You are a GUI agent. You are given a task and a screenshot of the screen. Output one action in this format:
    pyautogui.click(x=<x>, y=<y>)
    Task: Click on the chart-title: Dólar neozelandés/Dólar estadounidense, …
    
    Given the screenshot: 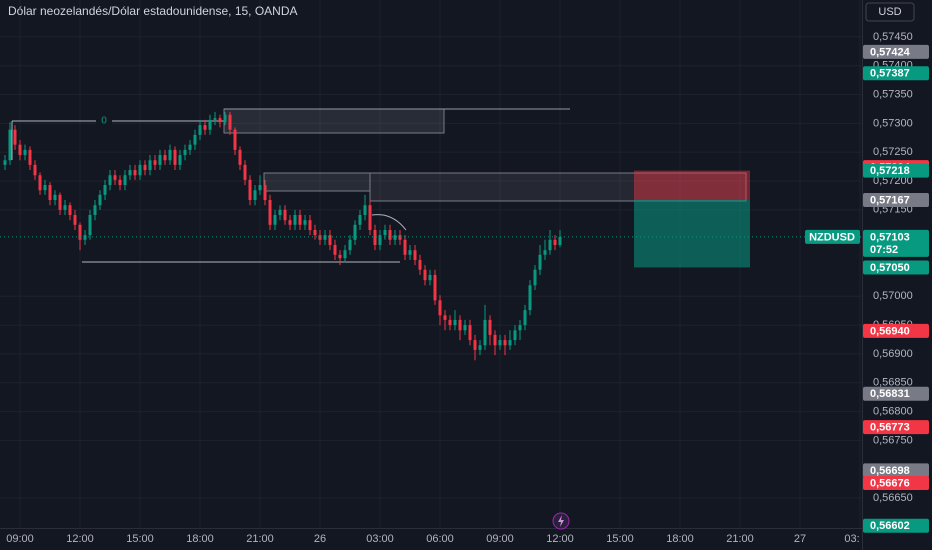 What is the action you would take?
    pyautogui.click(x=153, y=11)
    